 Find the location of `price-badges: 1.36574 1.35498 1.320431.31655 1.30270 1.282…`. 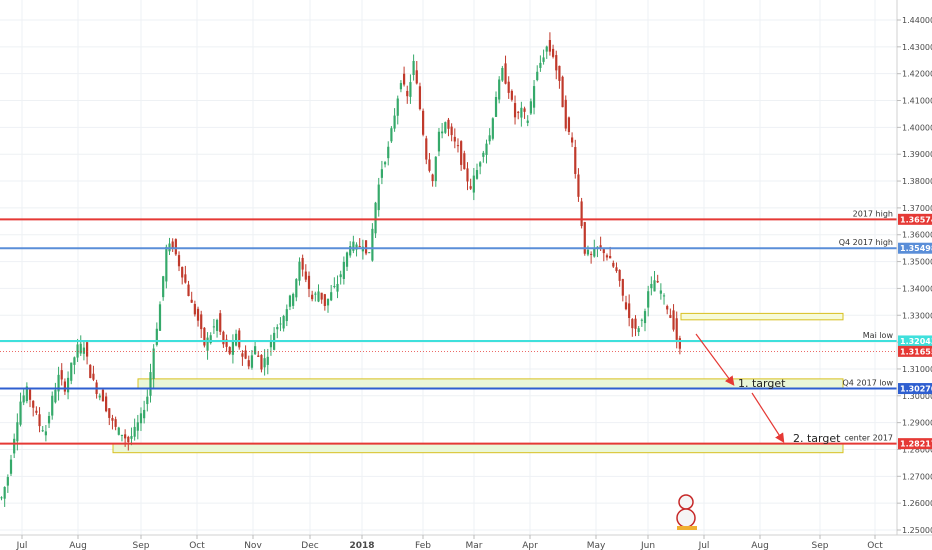

price-badges: 1.36574 1.35498 1.320431.31655 1.30270 1.282… is located at coordinates (915, 331).